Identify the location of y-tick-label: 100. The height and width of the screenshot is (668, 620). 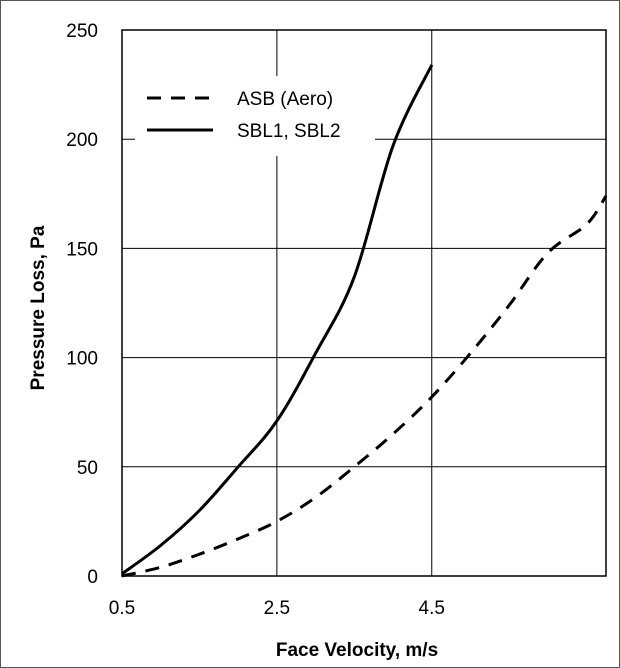
(82, 359).